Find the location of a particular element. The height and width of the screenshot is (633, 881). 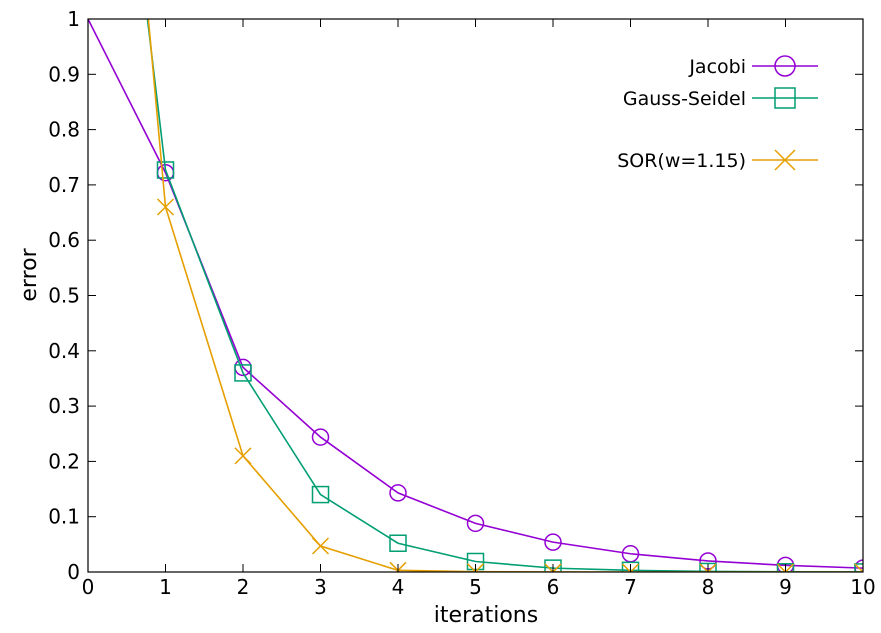

x-axis-title: iterations is located at coordinates (486, 615).